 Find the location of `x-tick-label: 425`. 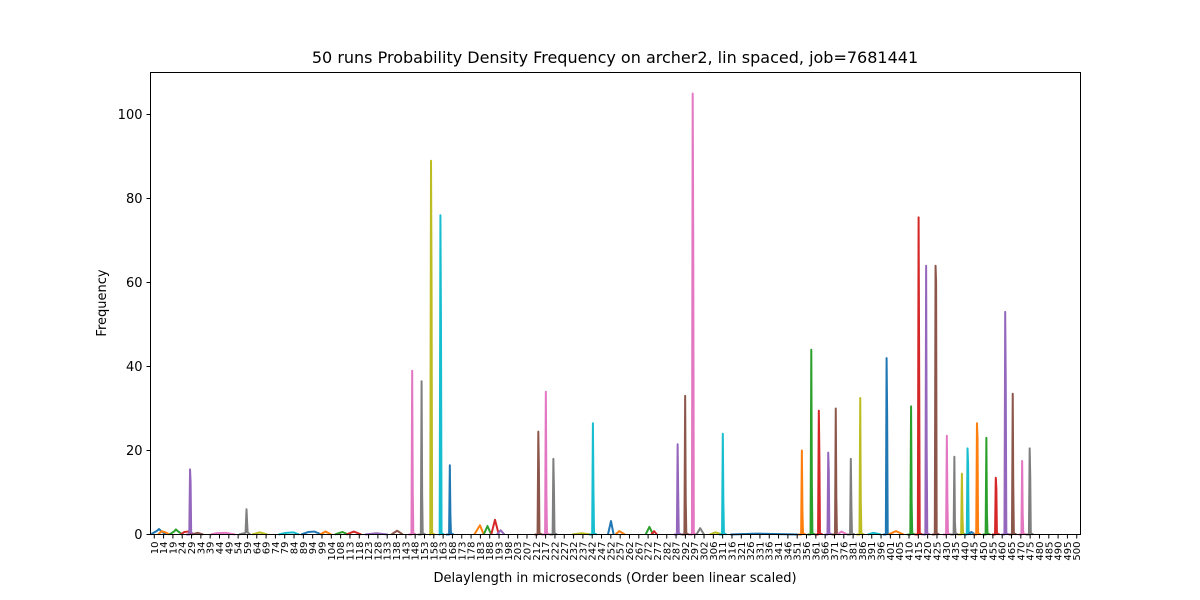

x-tick-label: 425 is located at coordinates (937, 551).